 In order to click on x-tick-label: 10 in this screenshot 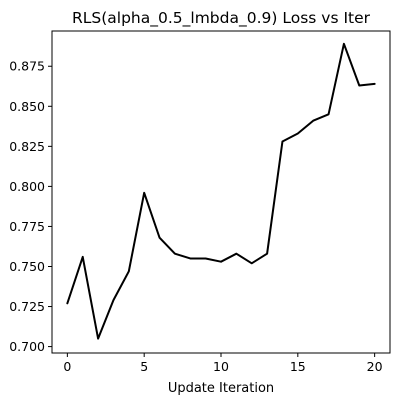, I will do `click(221, 366)`.